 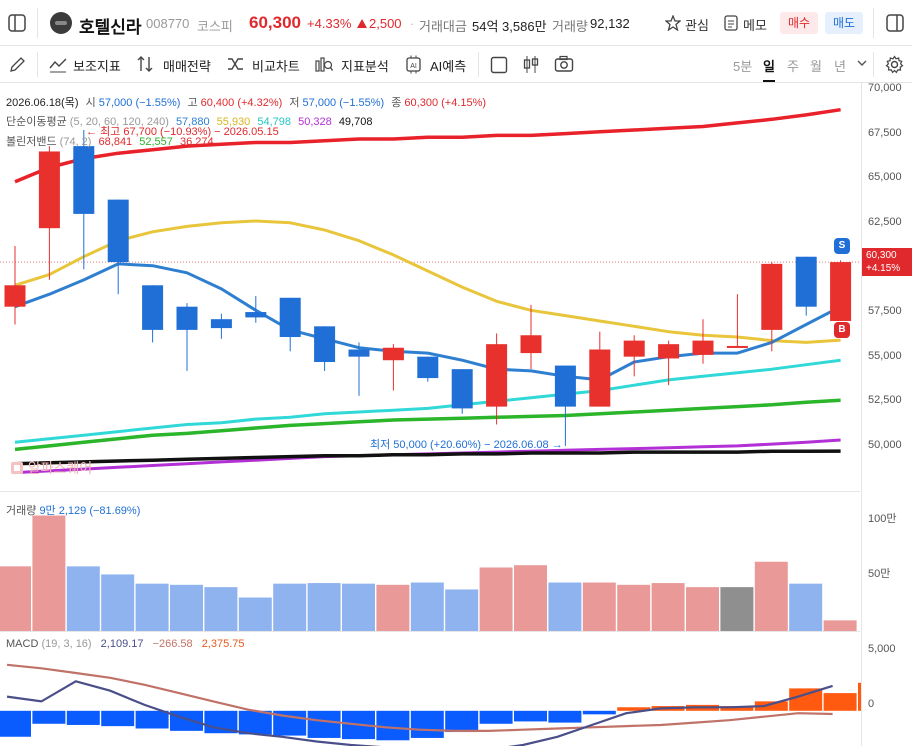 I want to click on volume-value: 92,132, so click(x=610, y=23).